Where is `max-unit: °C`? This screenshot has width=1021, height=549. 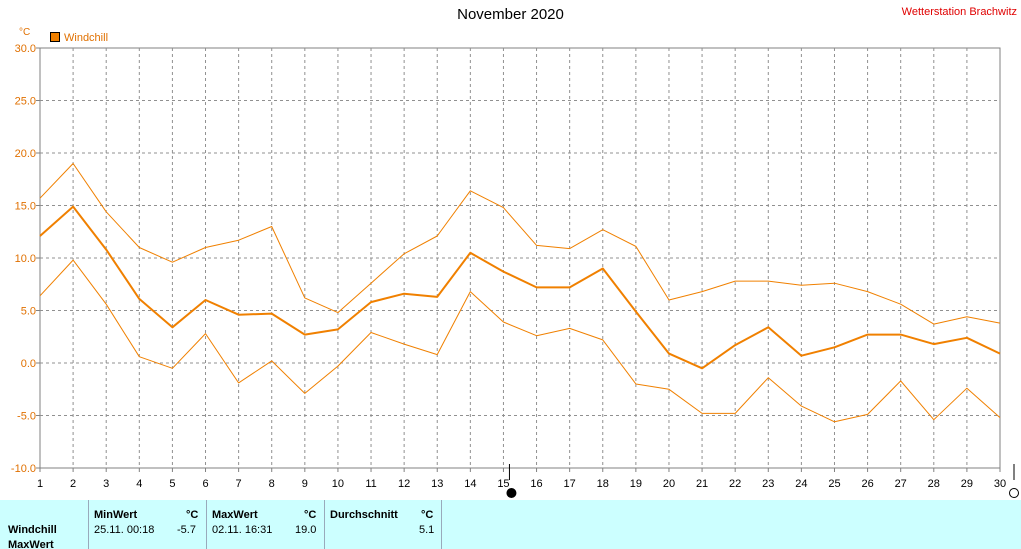
max-unit: °C is located at coordinates (310, 515).